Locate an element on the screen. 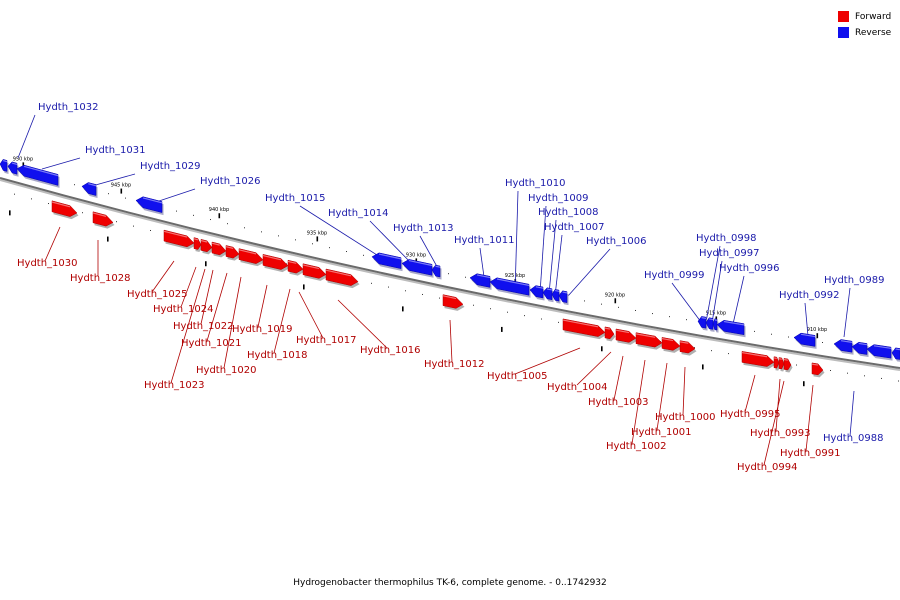 The height and width of the screenshot is (600, 900). gene-label-hydth-1014: Hydth_1014 is located at coordinates (358, 213).